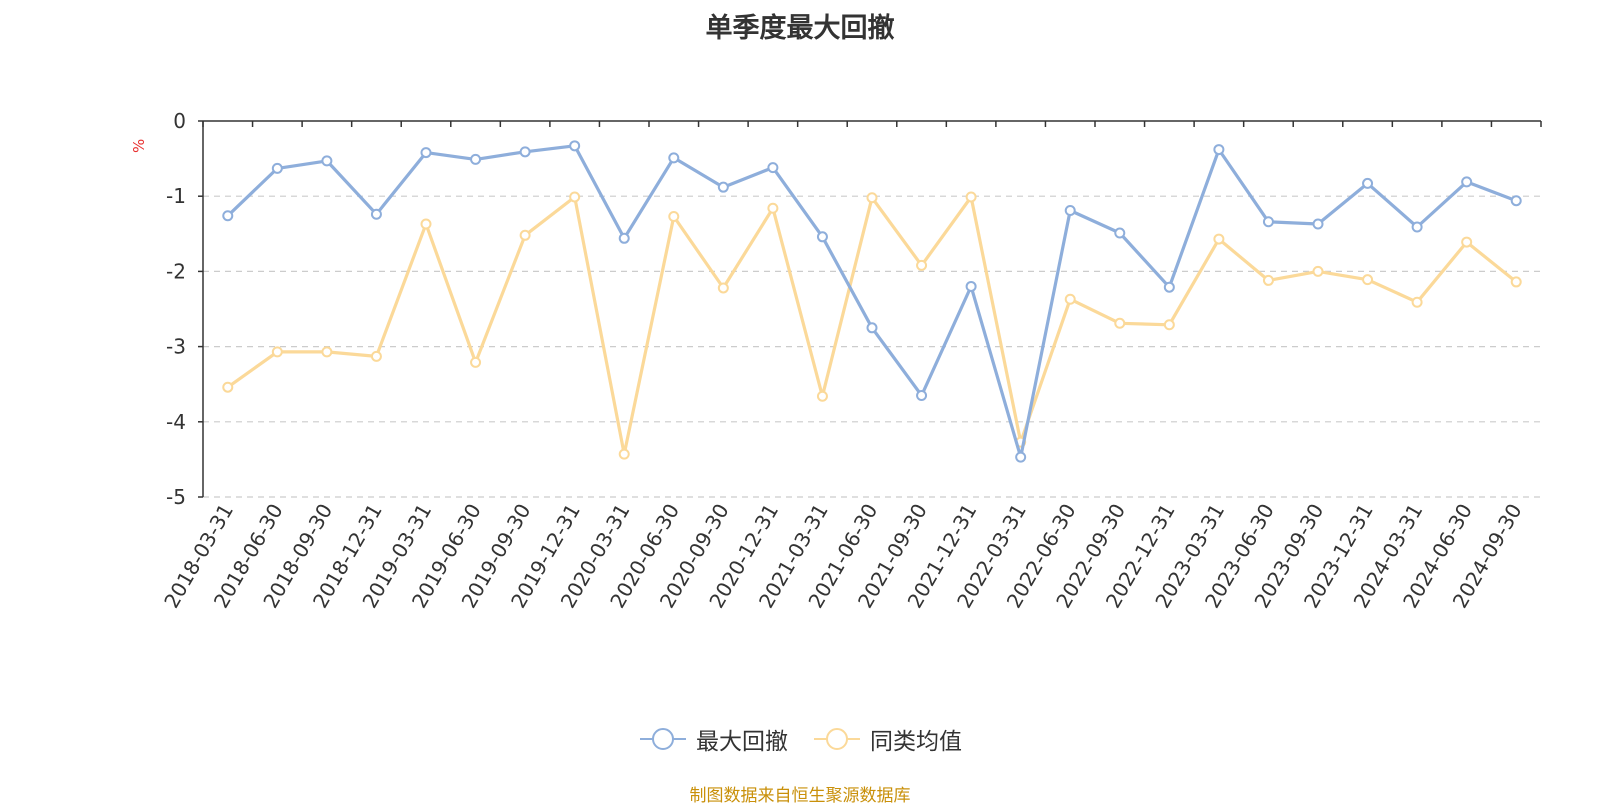 The height and width of the screenshot is (806, 1600). What do you see at coordinates (800, 796) in the screenshot?
I see `data-source-note: 制图数据来自恒生聚源数据库` at bounding box center [800, 796].